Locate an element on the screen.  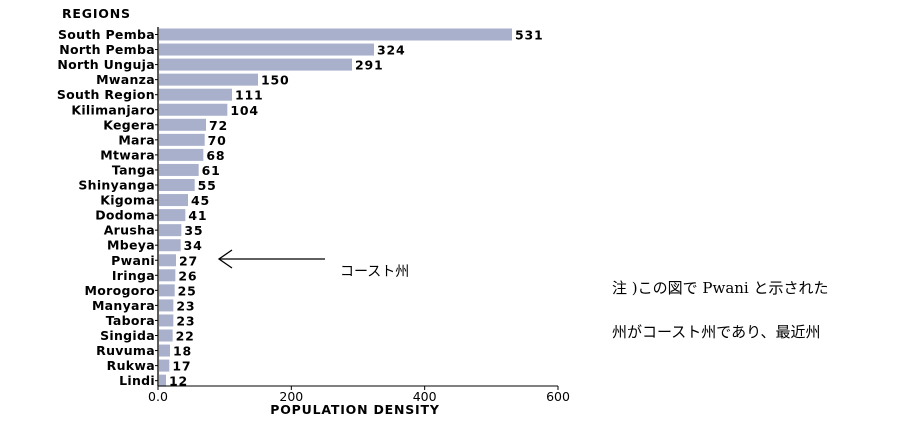
value-label: 68 is located at coordinates (215, 155).